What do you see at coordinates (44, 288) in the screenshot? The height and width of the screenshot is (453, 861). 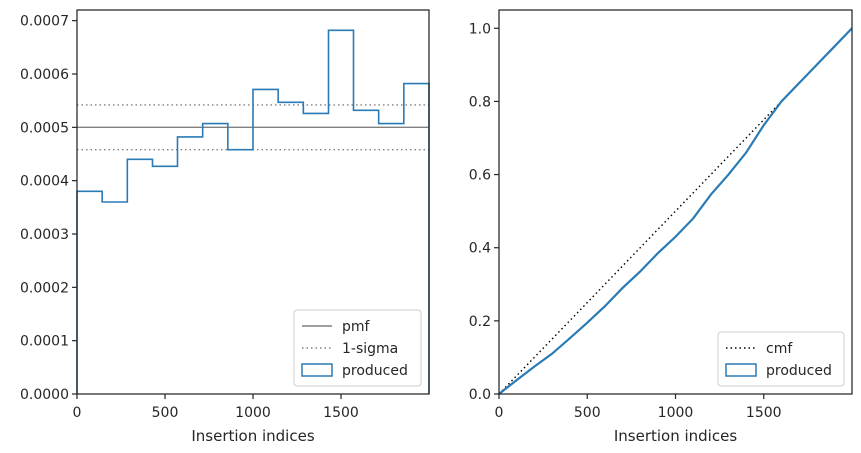 I see `y-tick-label: 0.0002` at bounding box center [44, 288].